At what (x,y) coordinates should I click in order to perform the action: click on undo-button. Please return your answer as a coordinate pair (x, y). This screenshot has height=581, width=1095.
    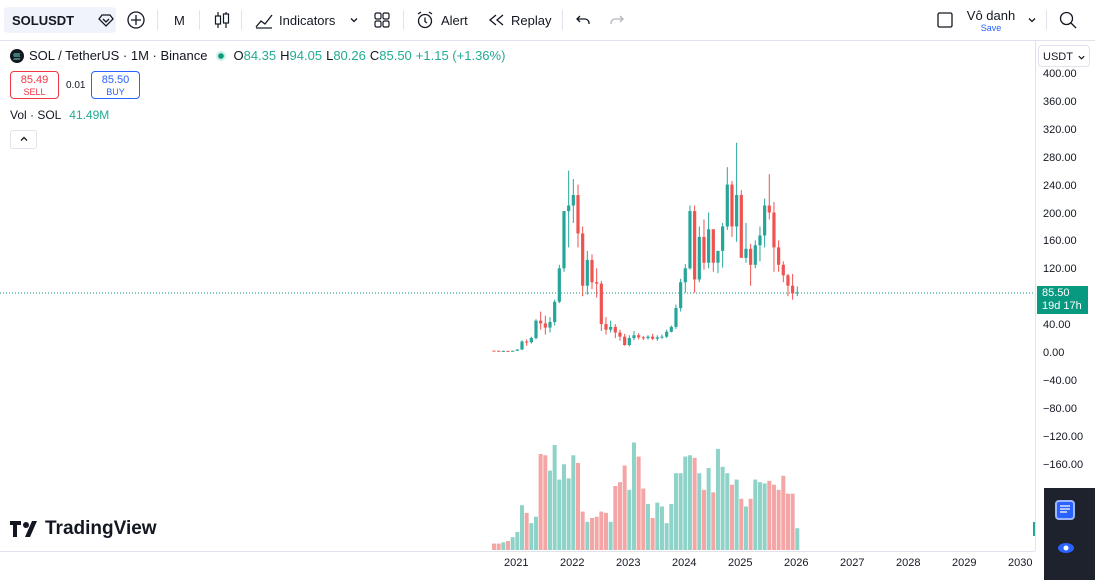
    Looking at the image, I should click on (583, 20).